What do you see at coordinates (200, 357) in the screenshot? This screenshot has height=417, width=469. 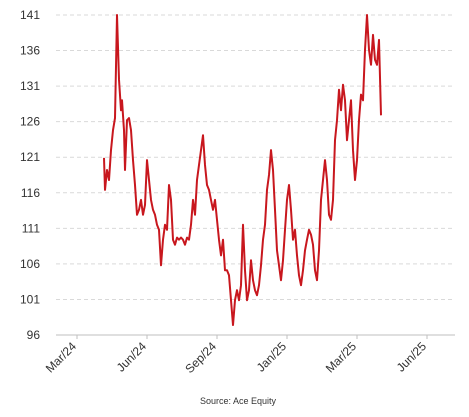 I see `x-tick-label: Sep/24` at bounding box center [200, 357].